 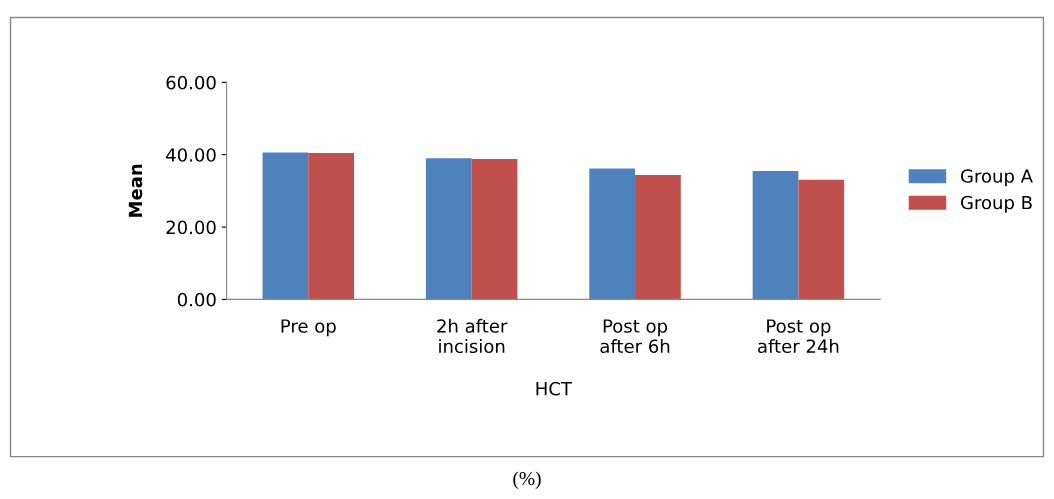 I want to click on x-tick-label: Pre op, so click(x=308, y=328).